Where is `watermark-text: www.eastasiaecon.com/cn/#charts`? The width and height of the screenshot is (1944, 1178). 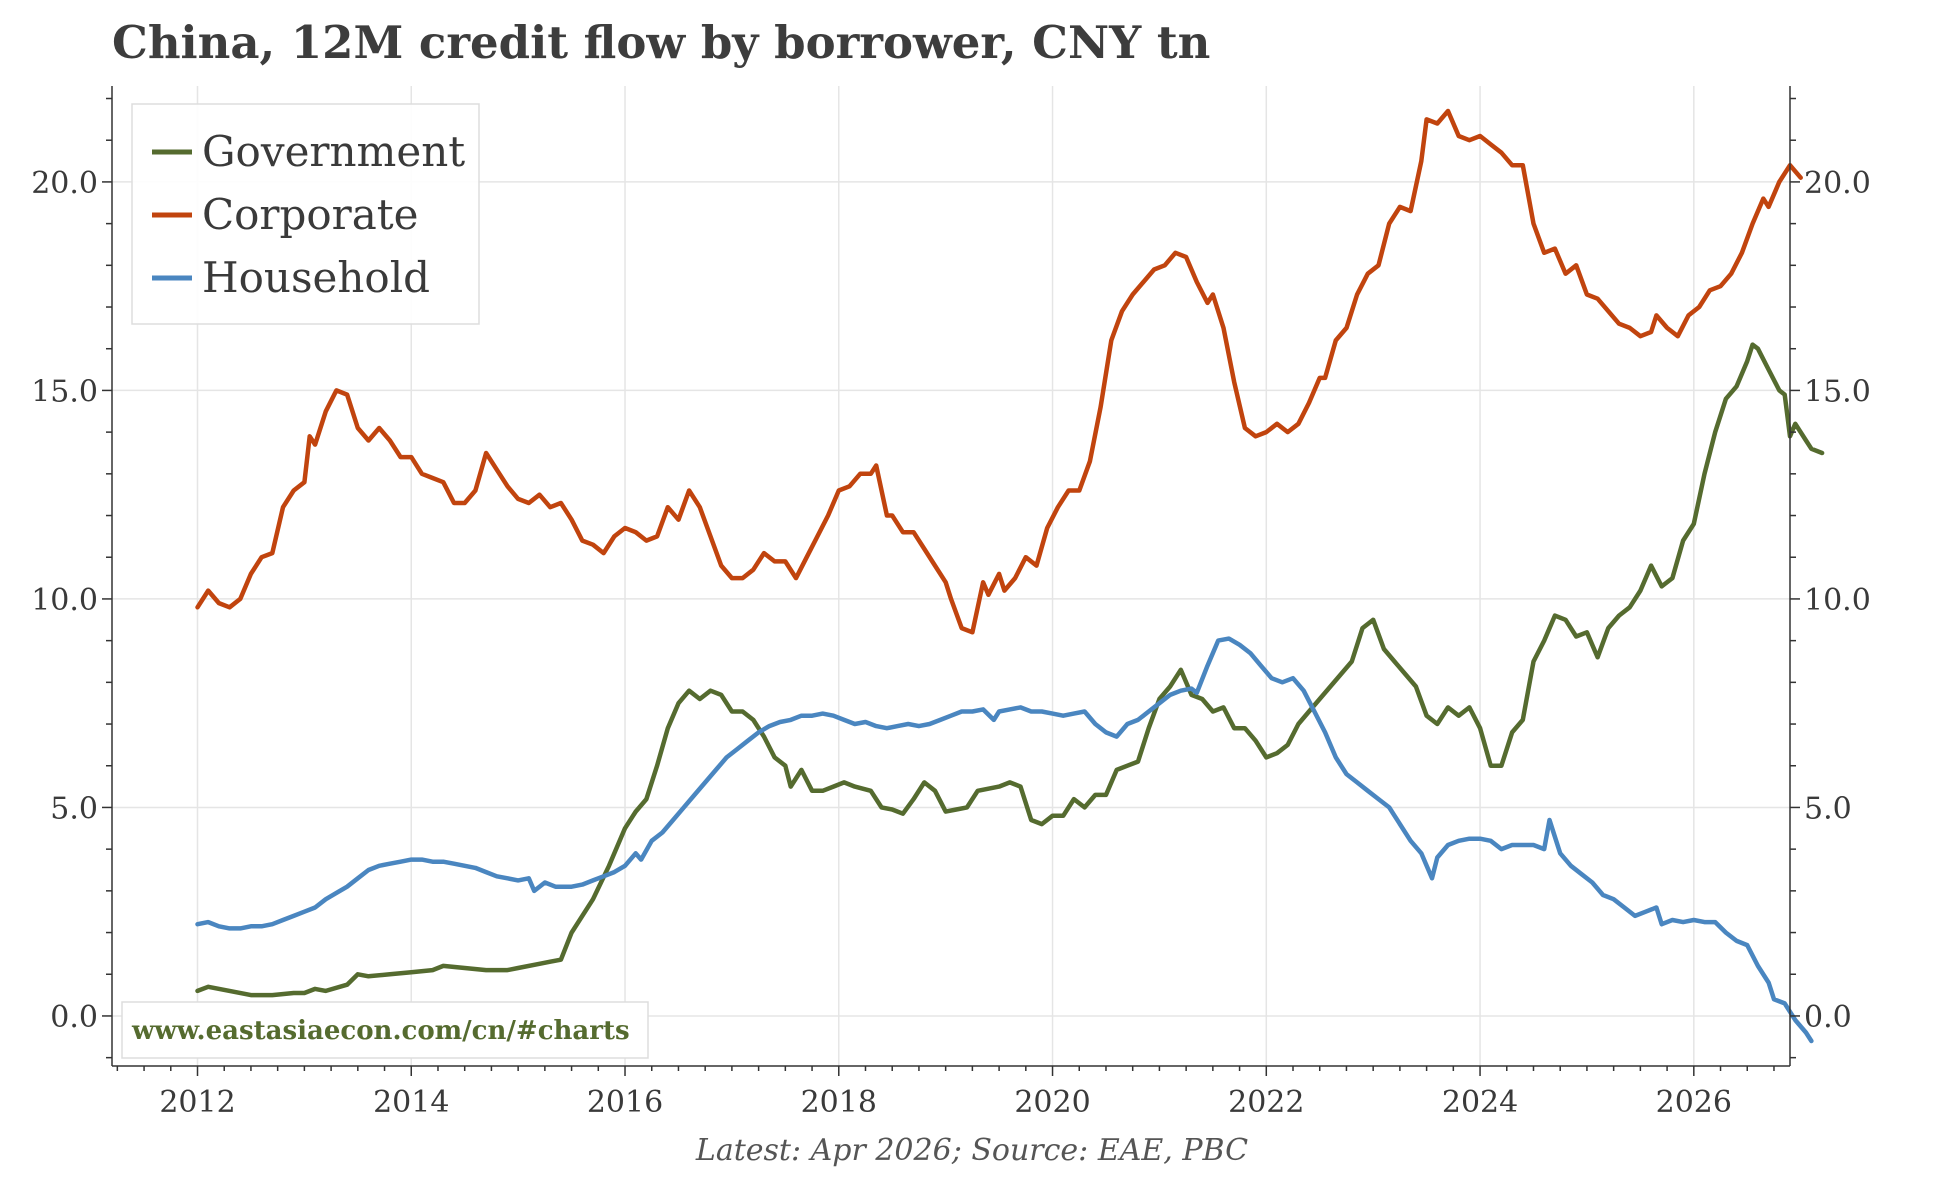 watermark-text: www.eastasiaecon.com/cn/#charts is located at coordinates (380, 1031).